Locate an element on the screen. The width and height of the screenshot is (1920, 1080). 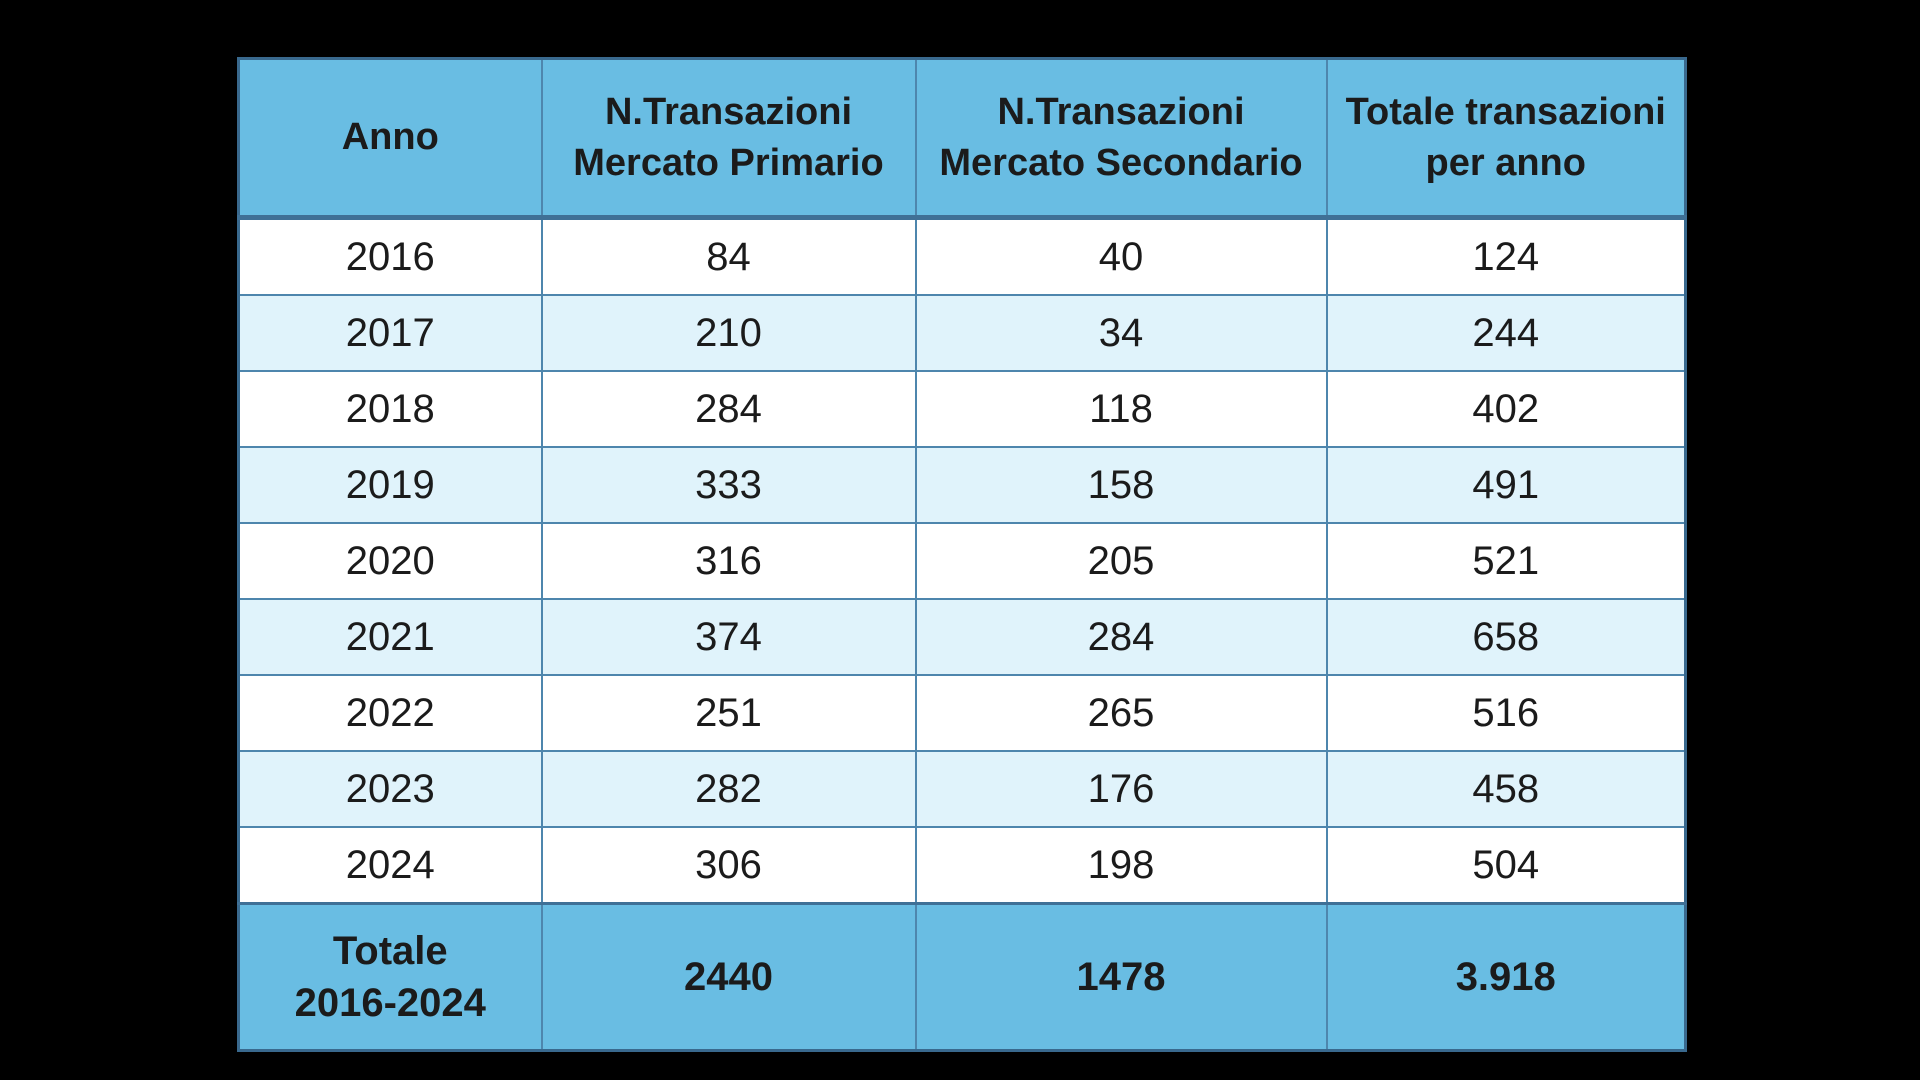
cell-primario: 210 is located at coordinates (728, 333).